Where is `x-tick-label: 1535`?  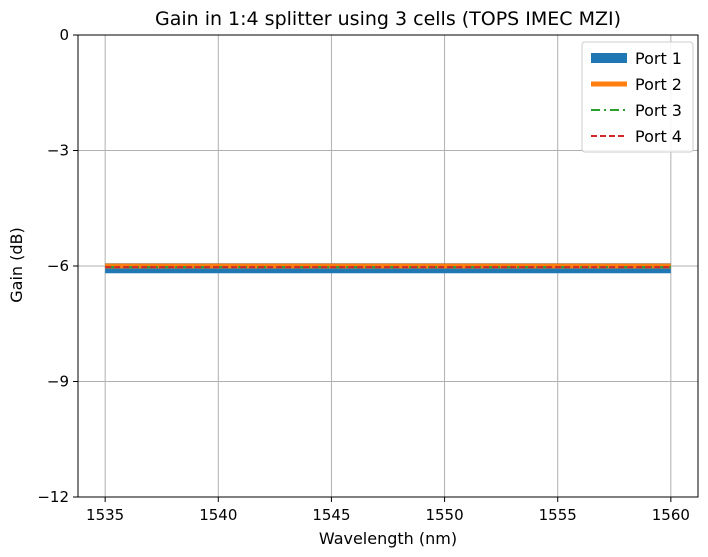
x-tick-label: 1535 is located at coordinates (105, 515).